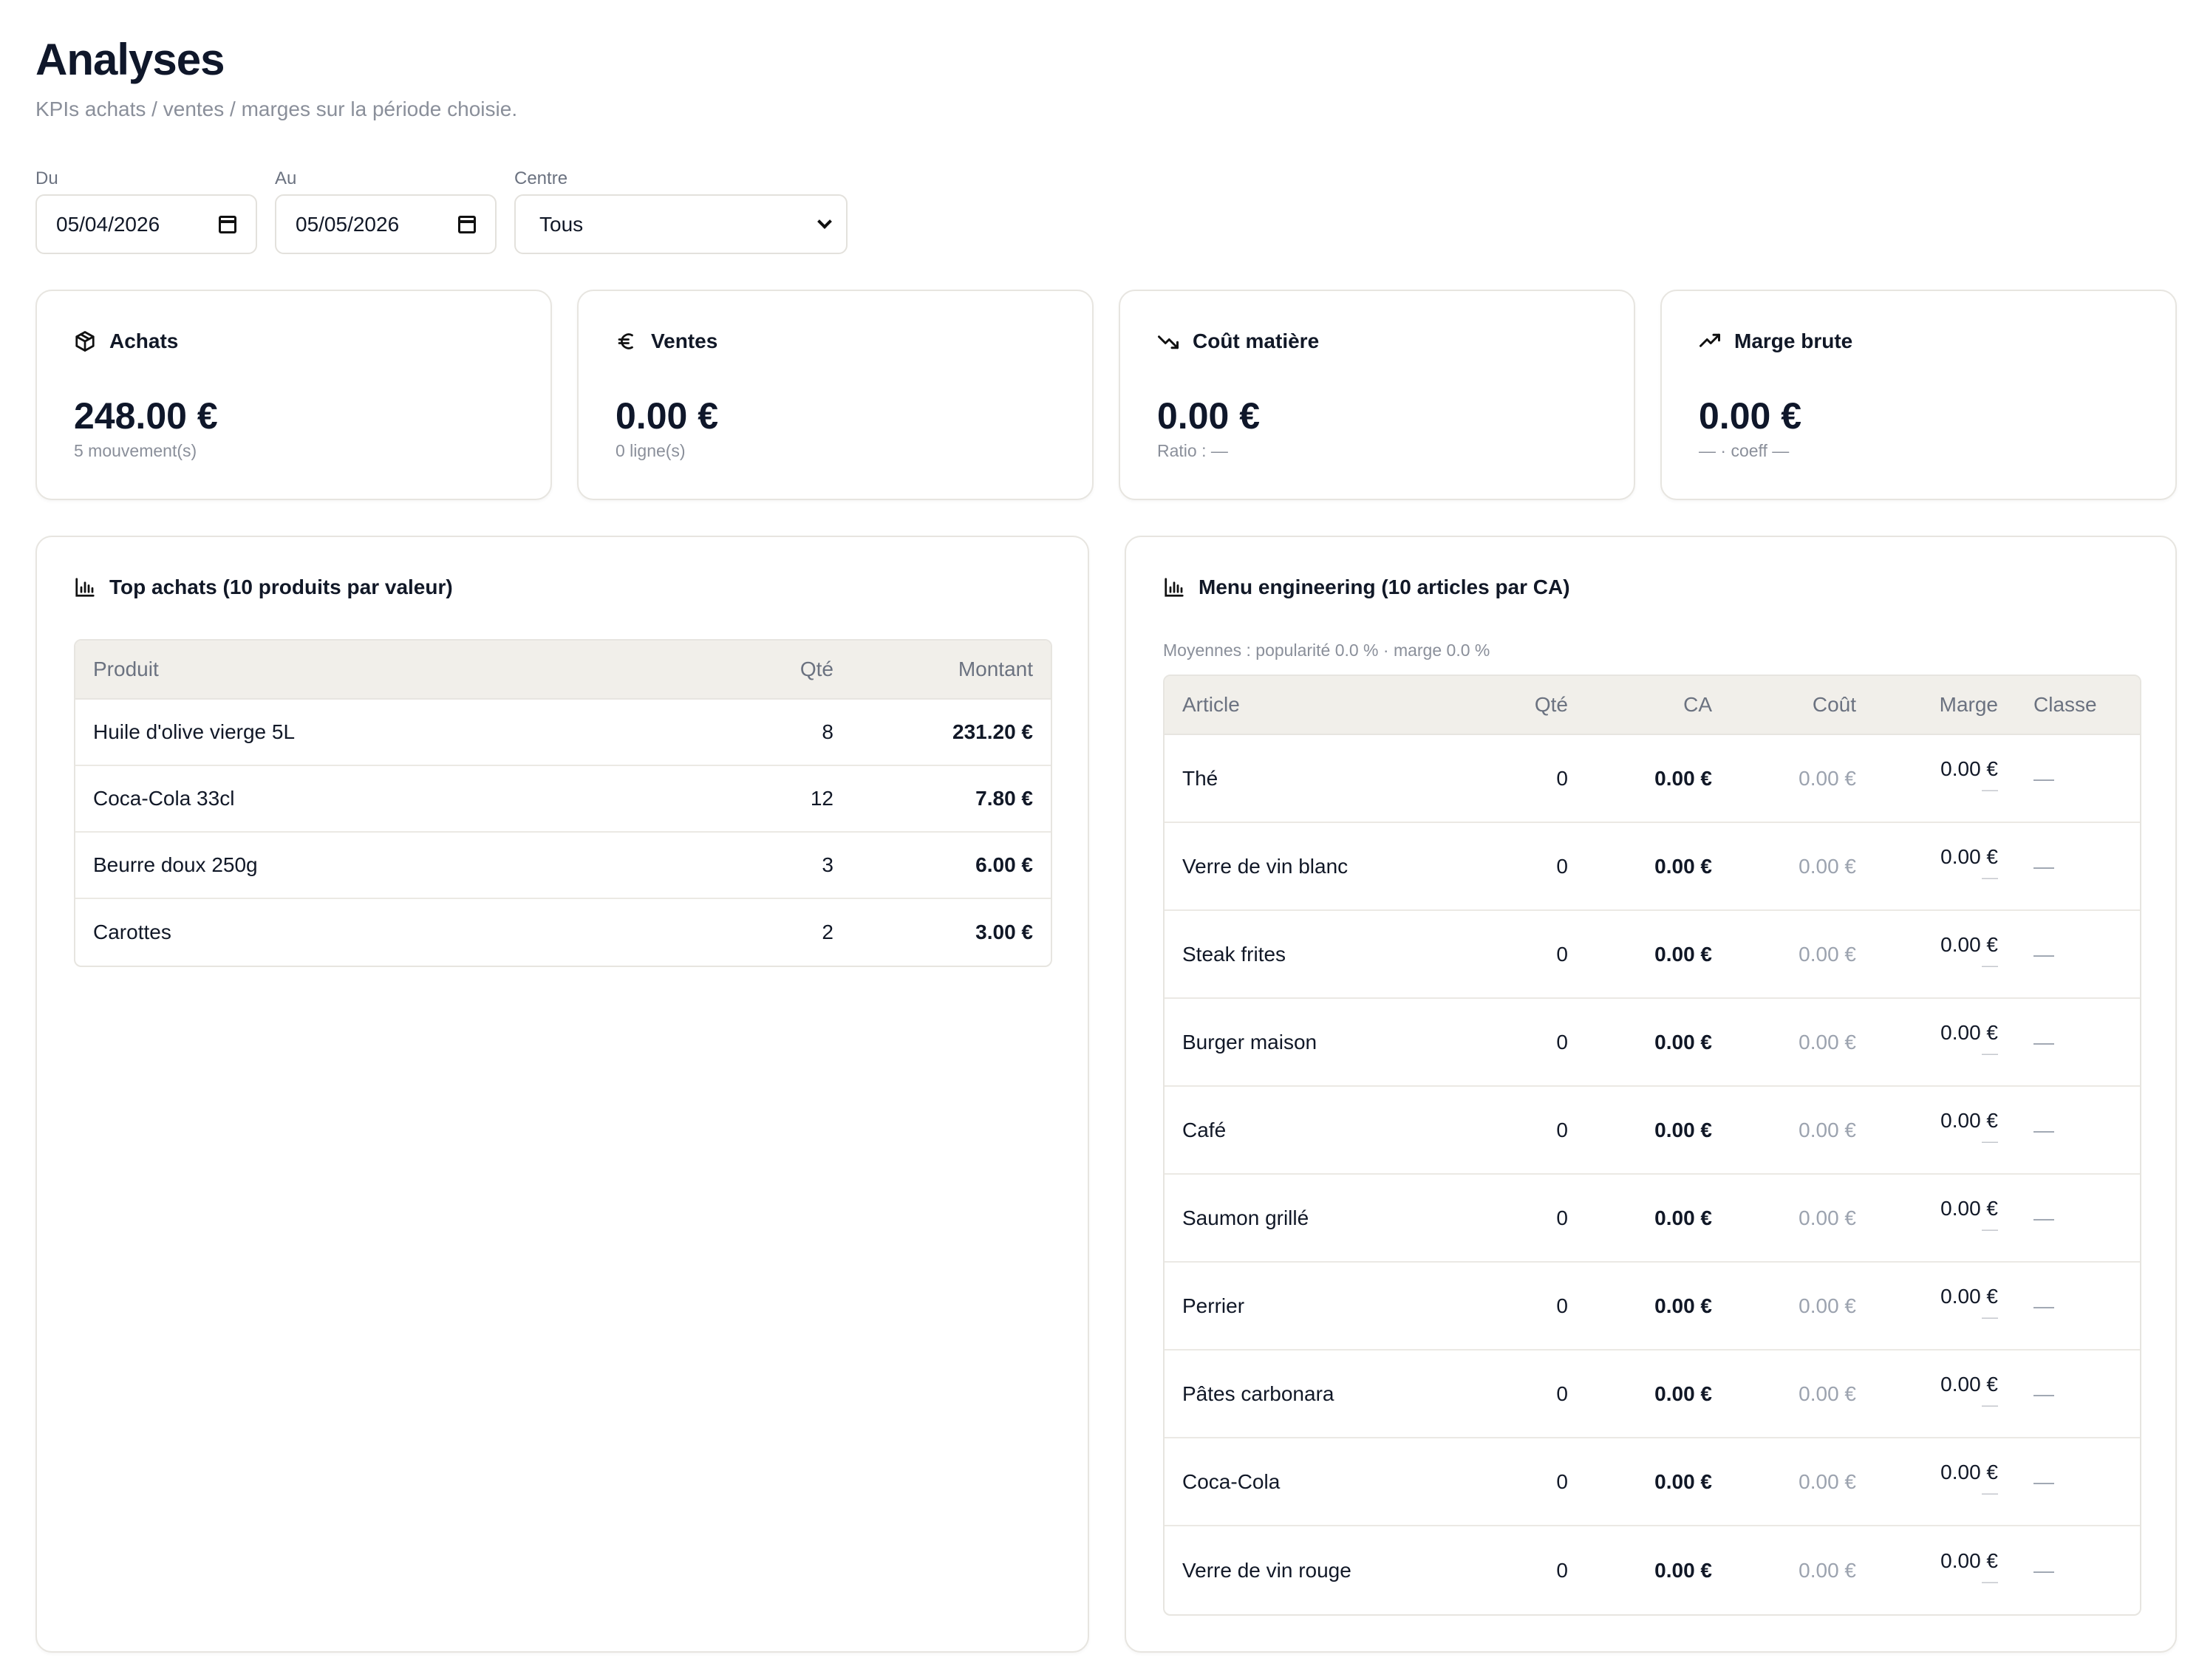 The height and width of the screenshot is (1680, 2199). Describe the element at coordinates (1211, 704) in the screenshot. I see `column-header-article: Article` at that location.